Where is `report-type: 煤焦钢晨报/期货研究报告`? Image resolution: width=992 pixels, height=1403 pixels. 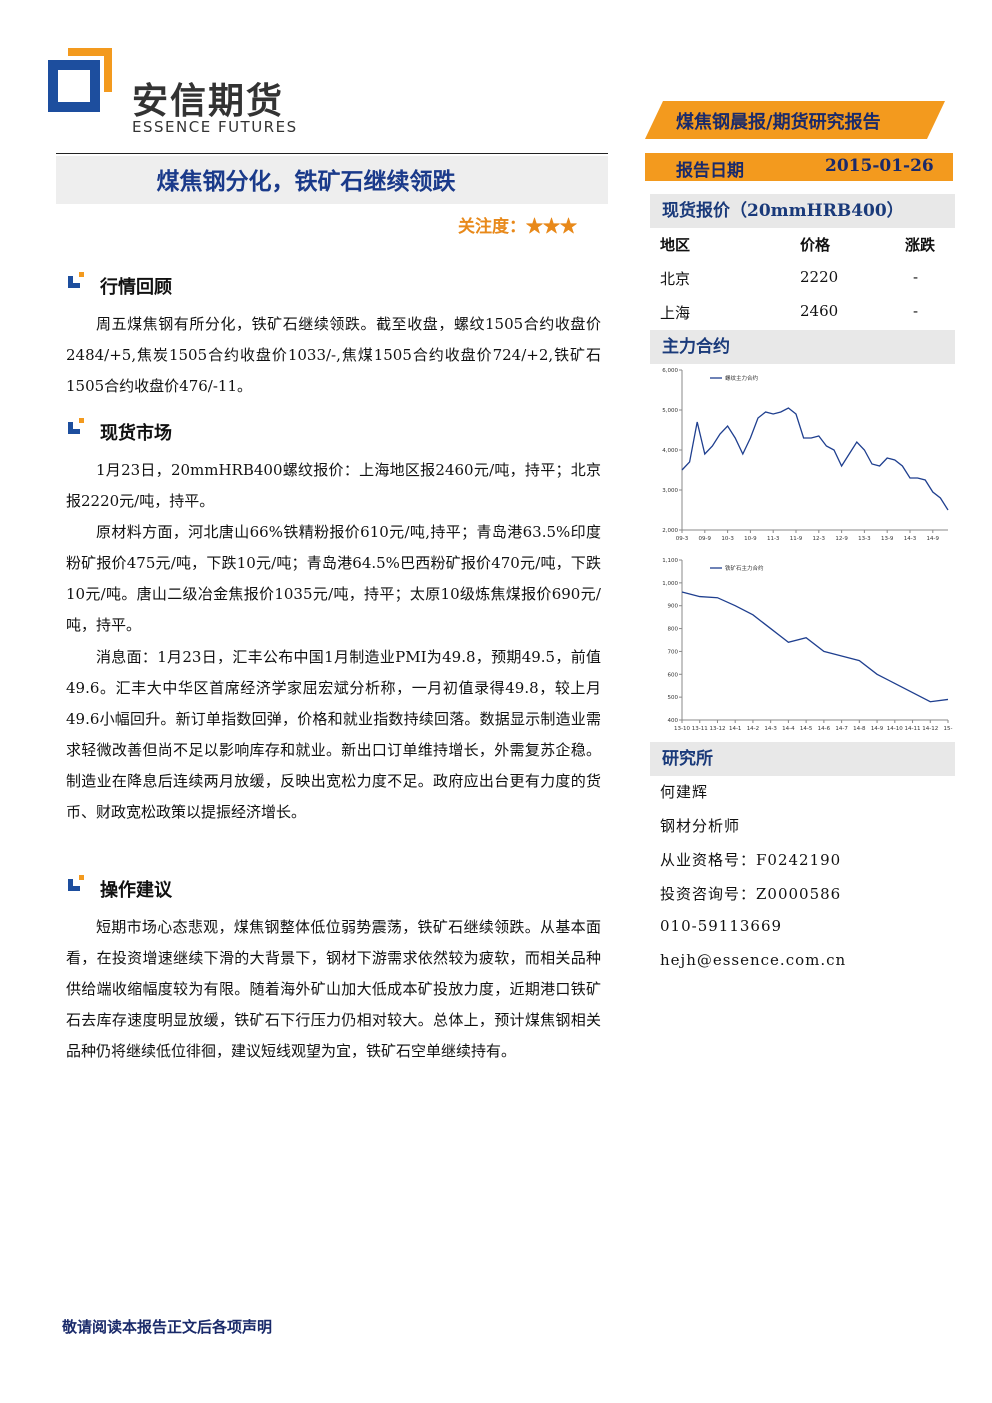
report-type: 煤焦钢晨报/期货研究报告 is located at coordinates (778, 122).